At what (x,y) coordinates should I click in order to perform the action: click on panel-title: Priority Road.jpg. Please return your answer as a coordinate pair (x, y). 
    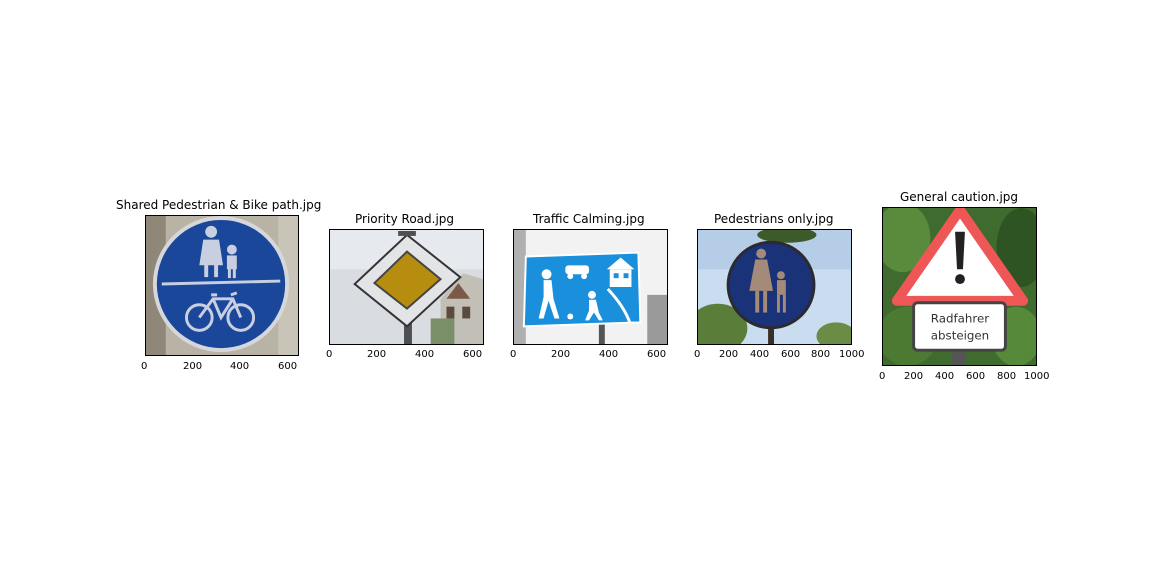
    Looking at the image, I should click on (405, 219).